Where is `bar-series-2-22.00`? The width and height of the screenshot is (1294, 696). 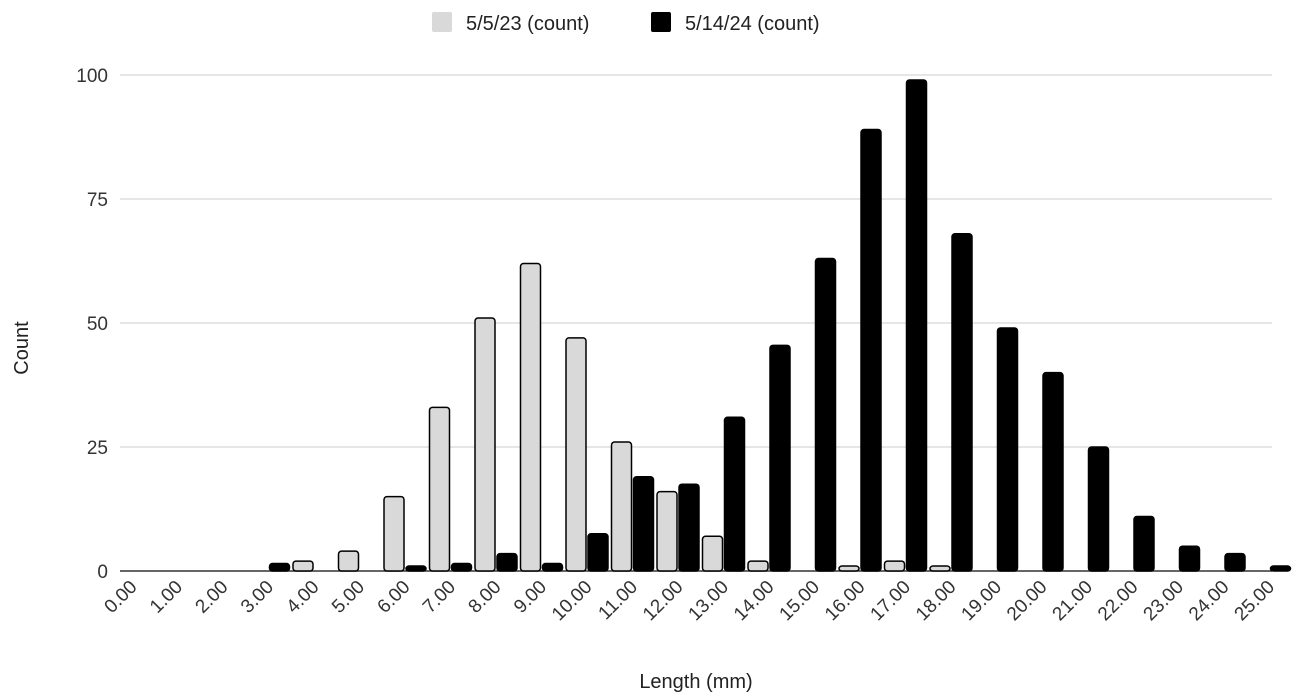 bar-series-2-22.00 is located at coordinates (1144, 543).